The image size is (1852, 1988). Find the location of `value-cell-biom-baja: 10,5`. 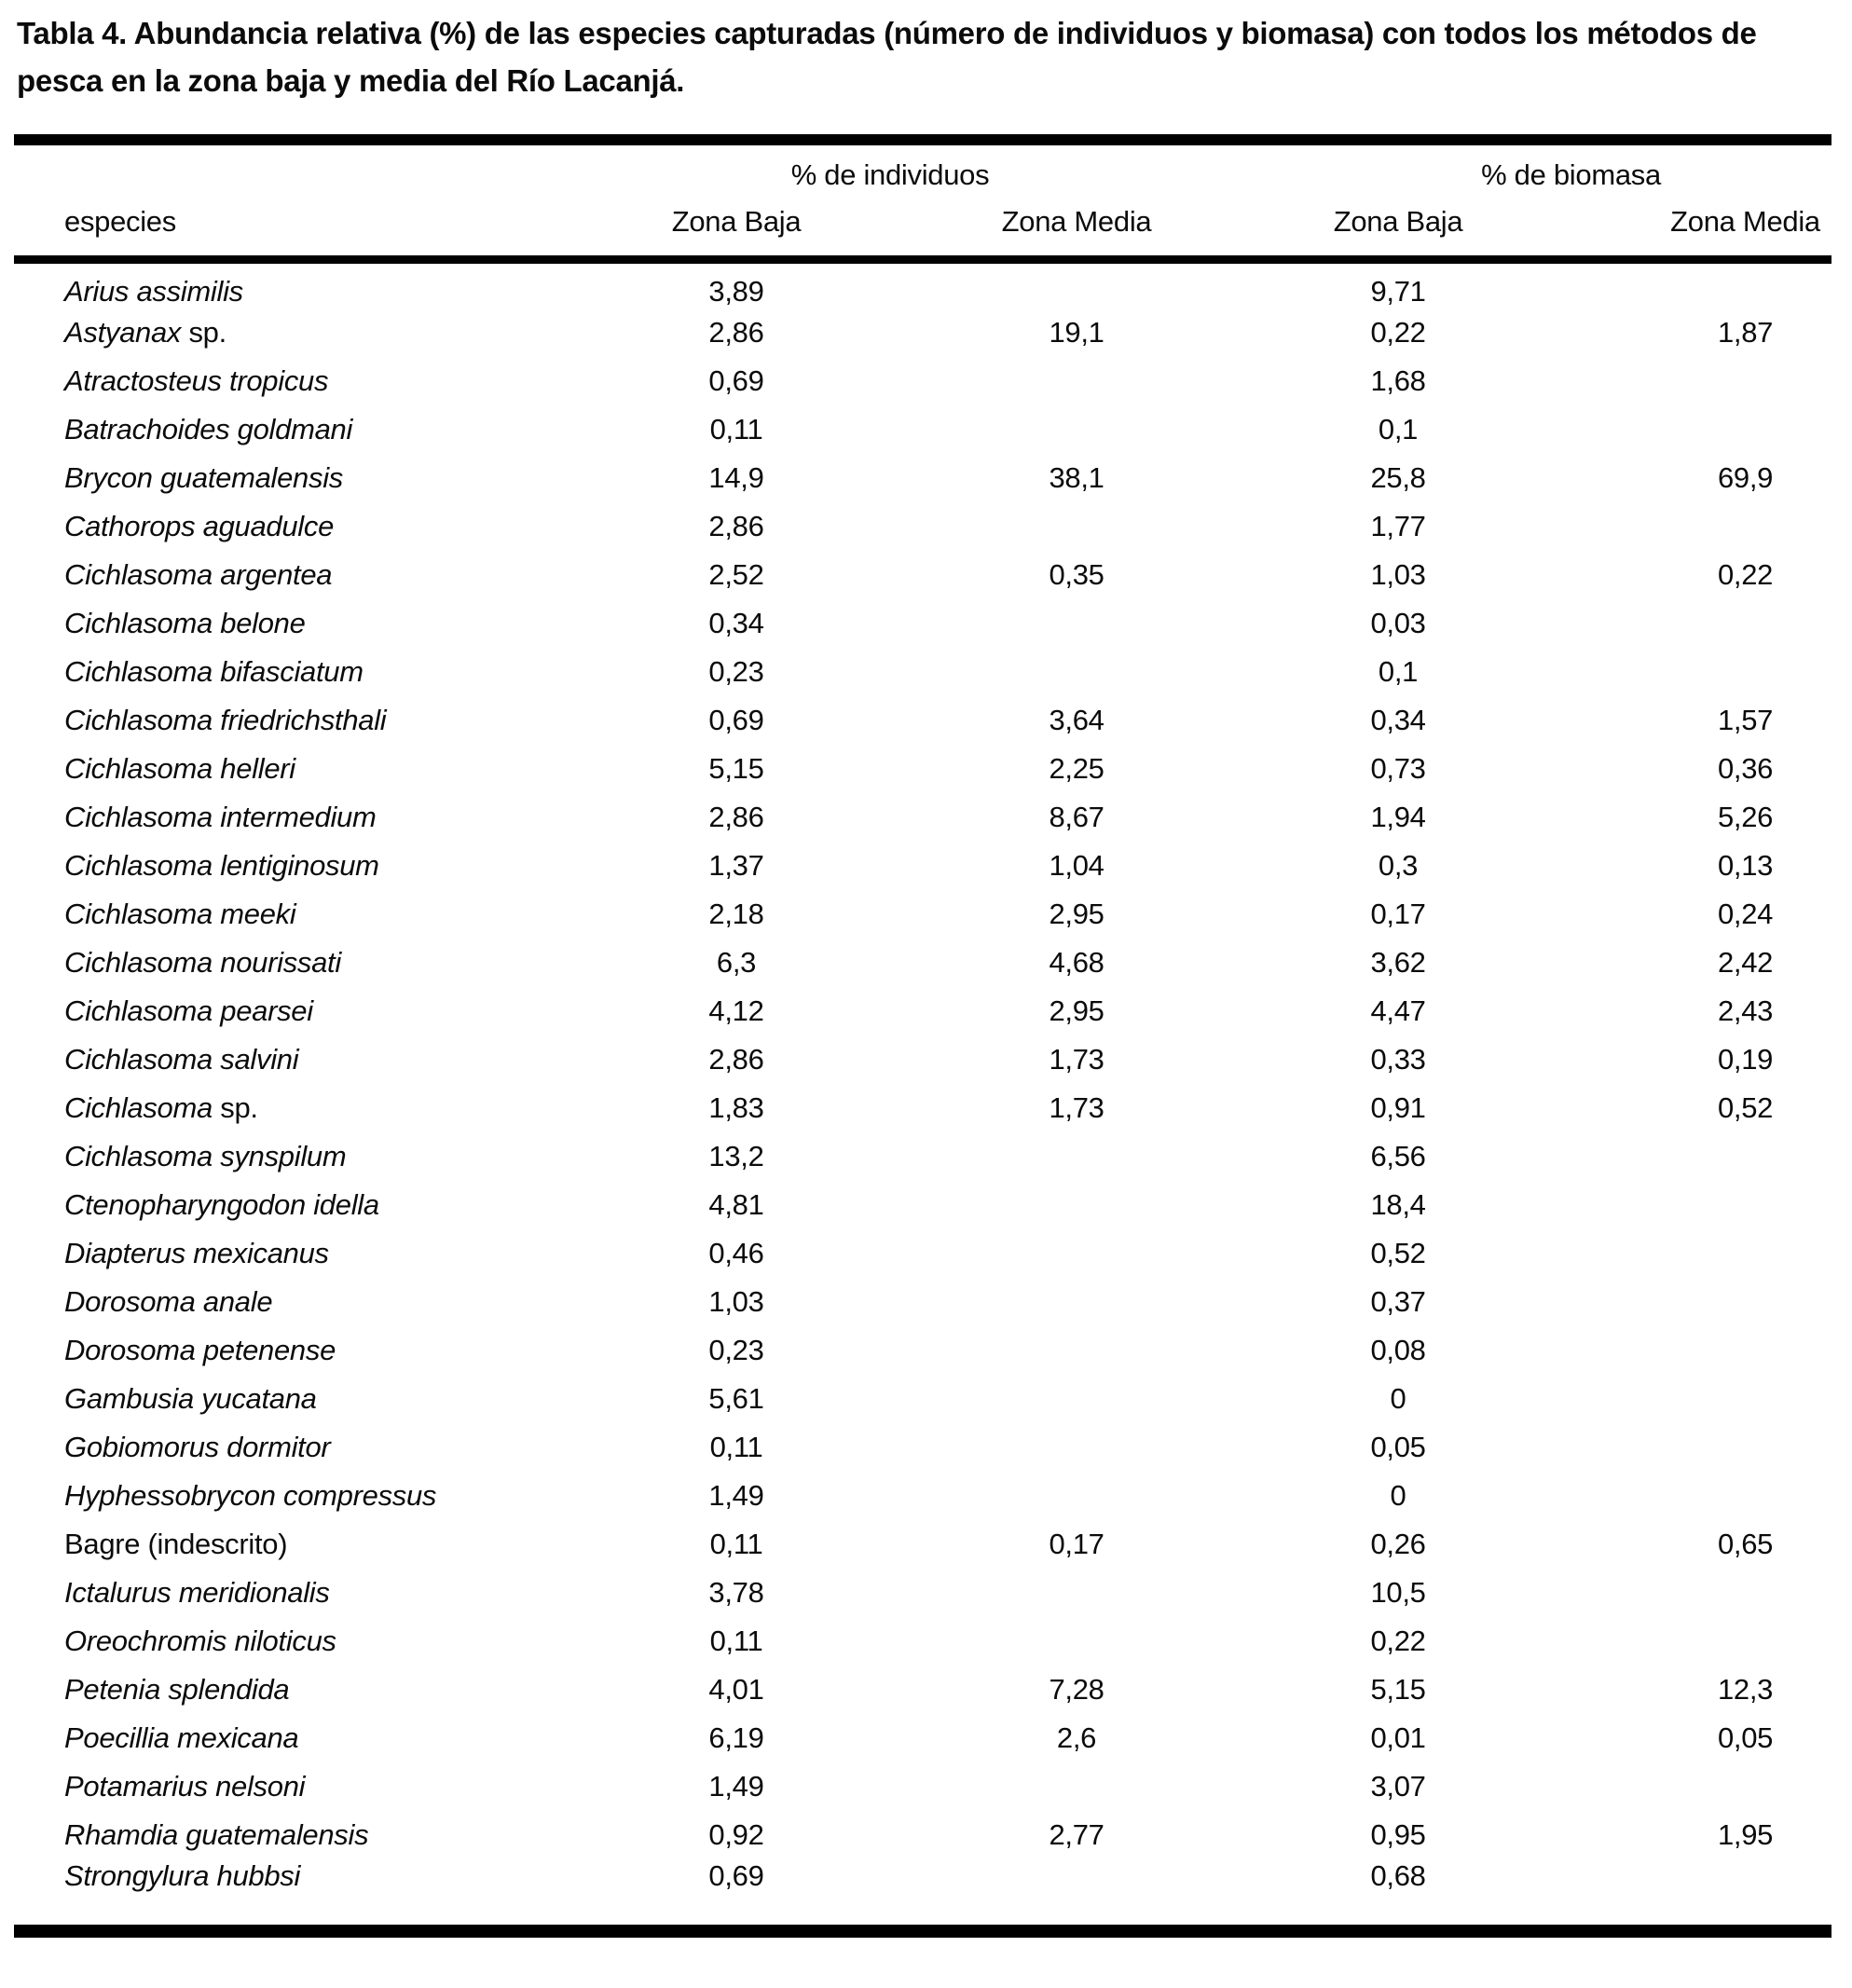

value-cell-biom-baja: 10,5 is located at coordinates (1398, 1592).